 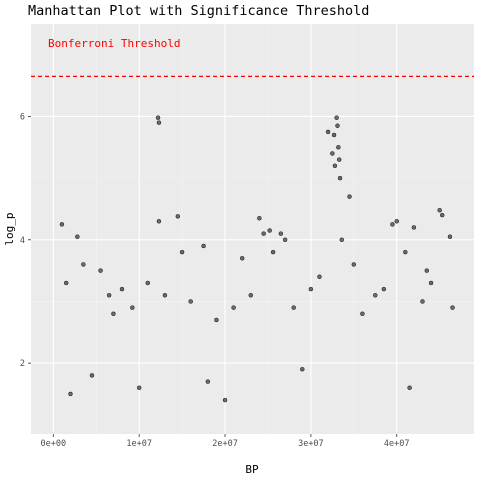 What do you see at coordinates (25, 240) in the screenshot?
I see `y-axis: 2 4 6` at bounding box center [25, 240].